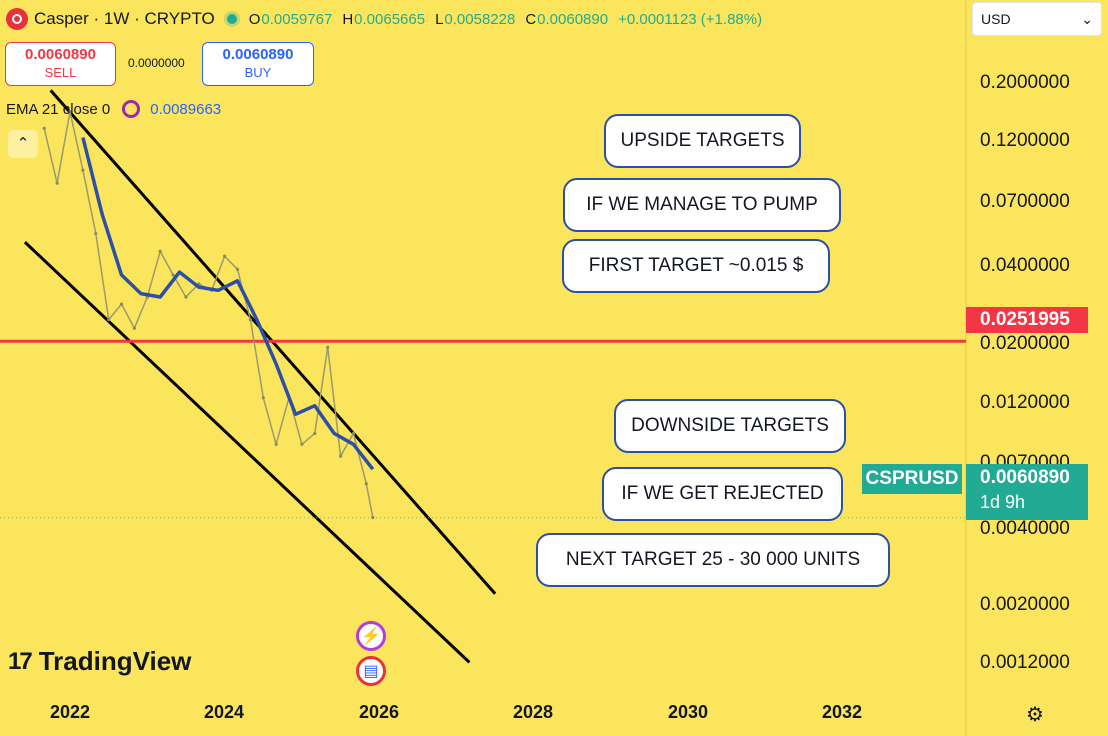 The width and height of the screenshot is (1108, 736). What do you see at coordinates (1025, 82) in the screenshot?
I see `price-axis-label: 0.2000000` at bounding box center [1025, 82].